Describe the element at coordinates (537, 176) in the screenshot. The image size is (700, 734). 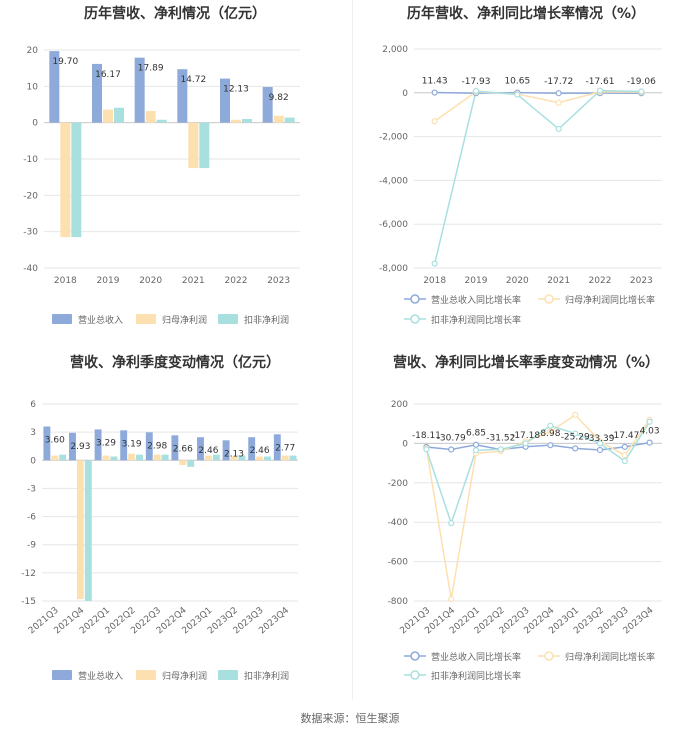
I see `series-line-deducted-profit` at that location.